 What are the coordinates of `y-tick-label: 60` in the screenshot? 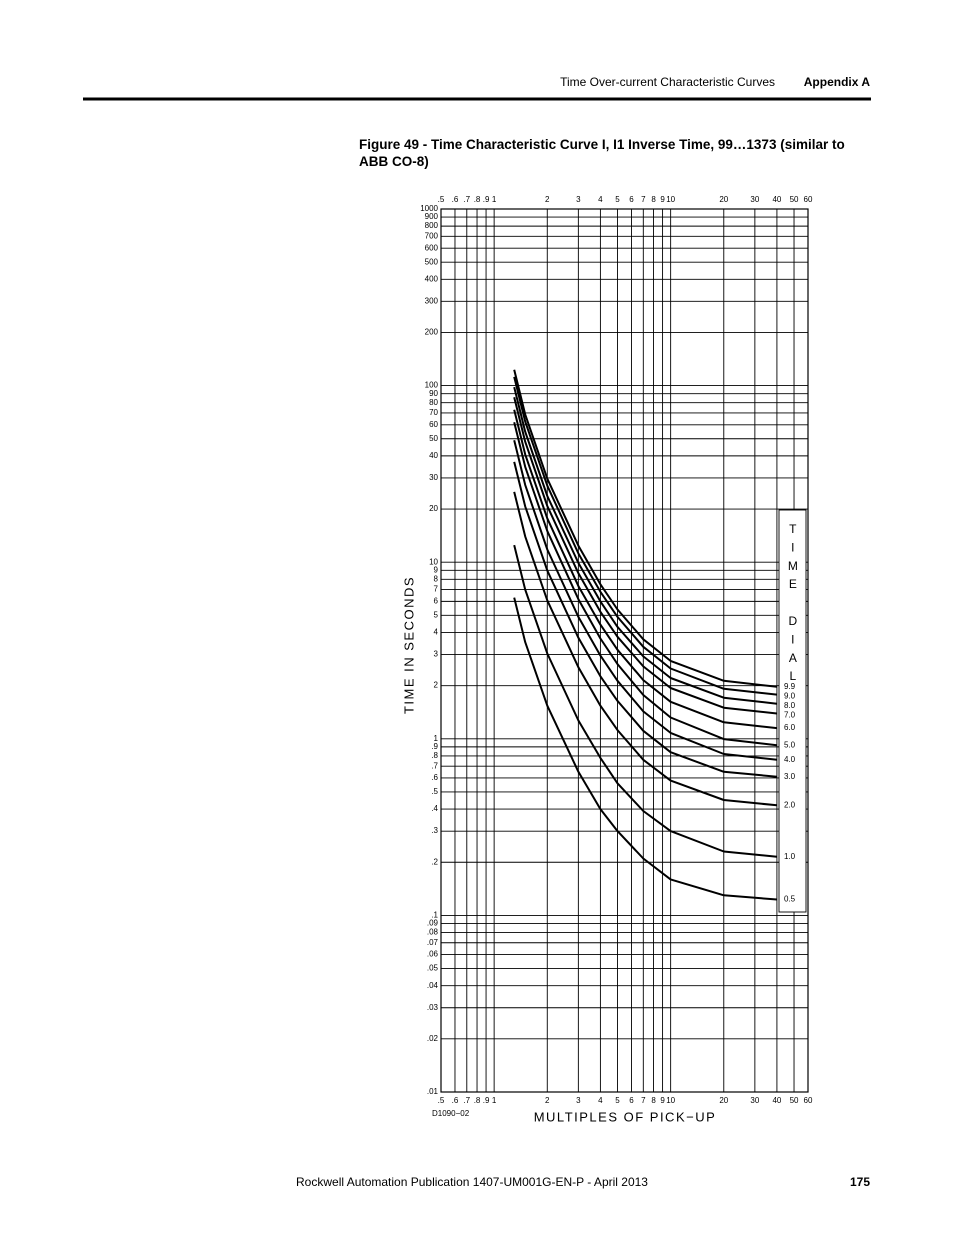 It's located at (433, 424).